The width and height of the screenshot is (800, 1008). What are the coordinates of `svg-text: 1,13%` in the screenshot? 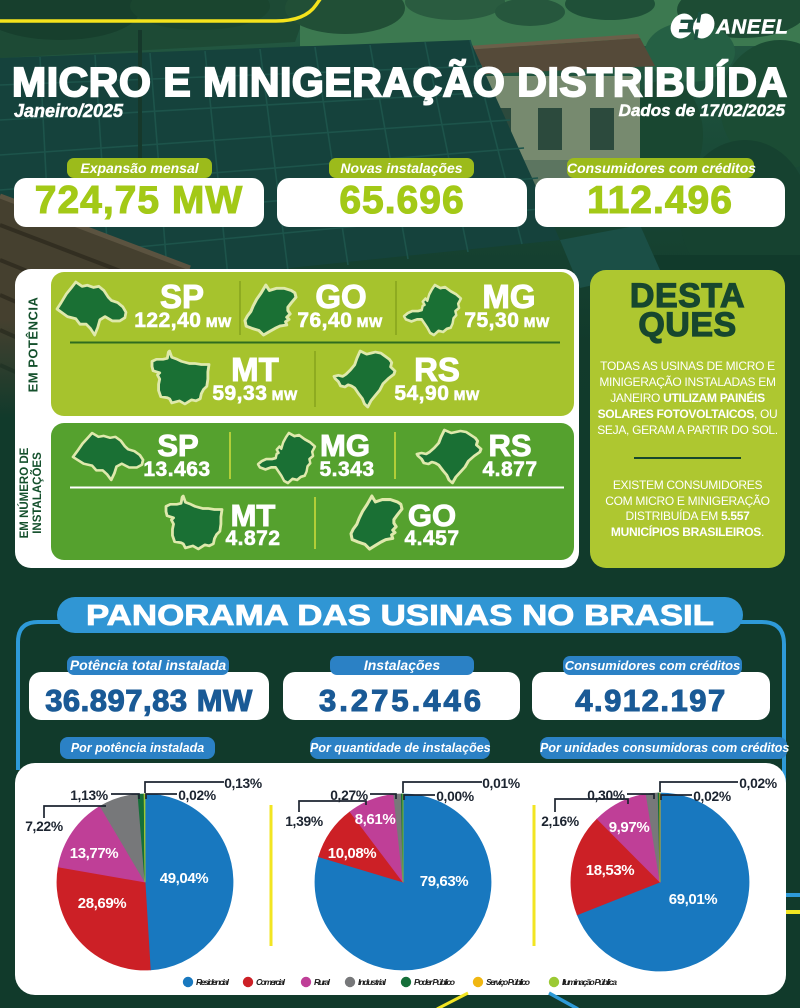 It's located at (89, 795).